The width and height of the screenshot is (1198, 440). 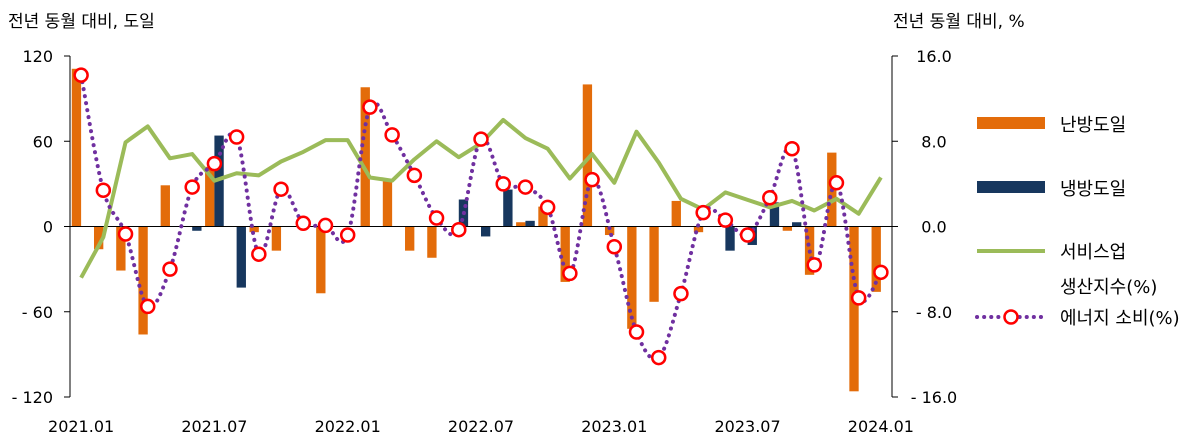 What do you see at coordinates (959, 22) in the screenshot?
I see `right-axis-title: 전년 동월 대비, %` at bounding box center [959, 22].